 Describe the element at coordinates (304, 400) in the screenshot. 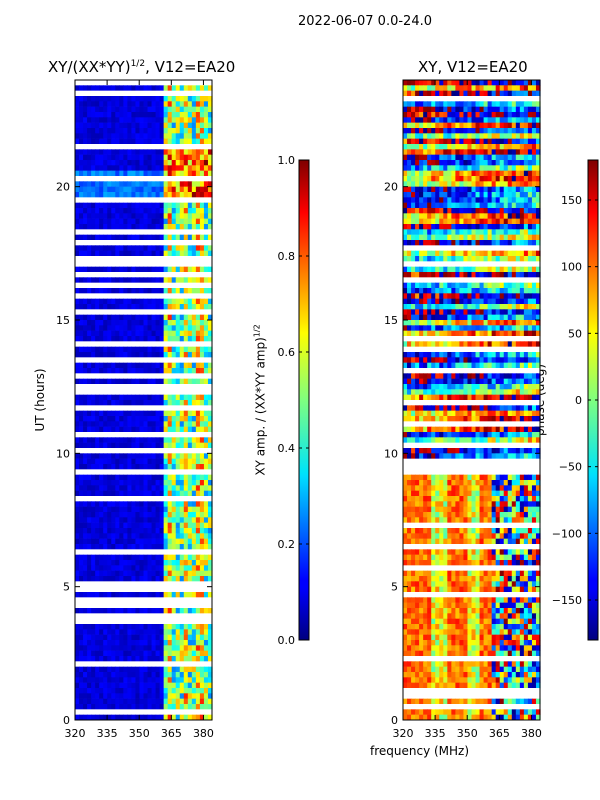

I see `amplitude-colorbar` at that location.